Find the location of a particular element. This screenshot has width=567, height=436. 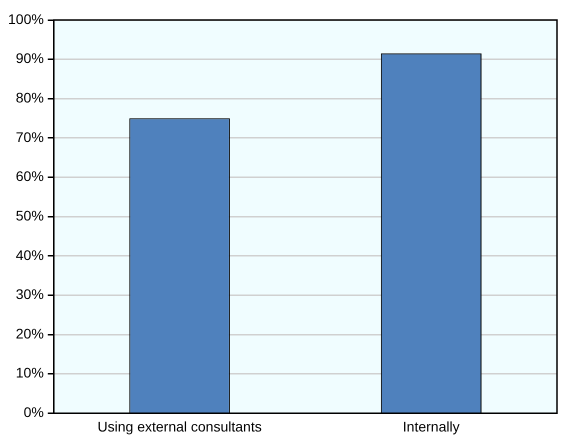

y-tick-label: 100% is located at coordinates (26, 18).